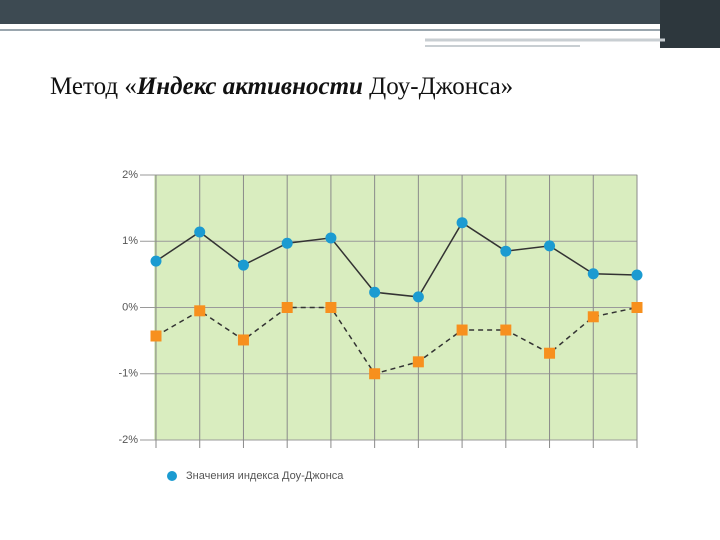  Describe the element at coordinates (130, 241) in the screenshot. I see `y-tick-label: 1%` at that location.